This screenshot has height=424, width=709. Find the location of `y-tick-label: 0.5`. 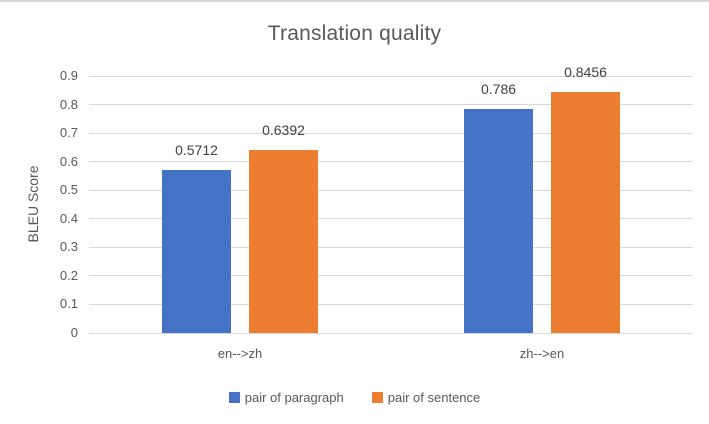

y-tick-label: 0.5 is located at coordinates (68, 190).